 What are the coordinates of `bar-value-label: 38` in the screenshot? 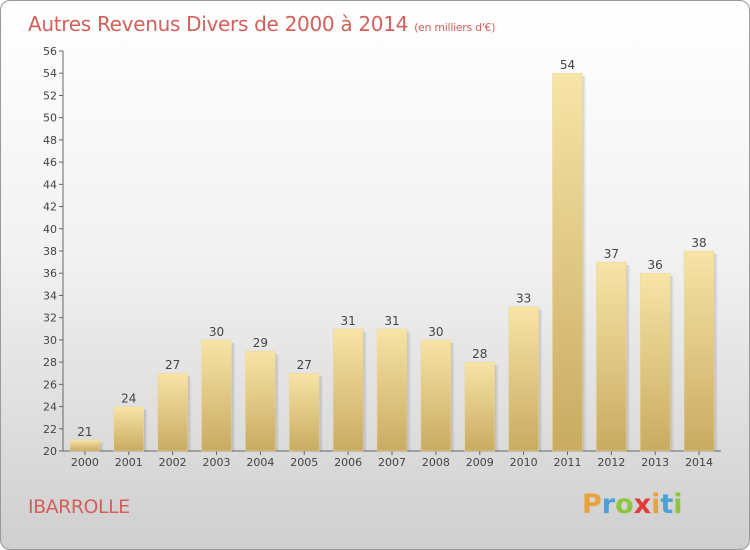 It's located at (698, 243).